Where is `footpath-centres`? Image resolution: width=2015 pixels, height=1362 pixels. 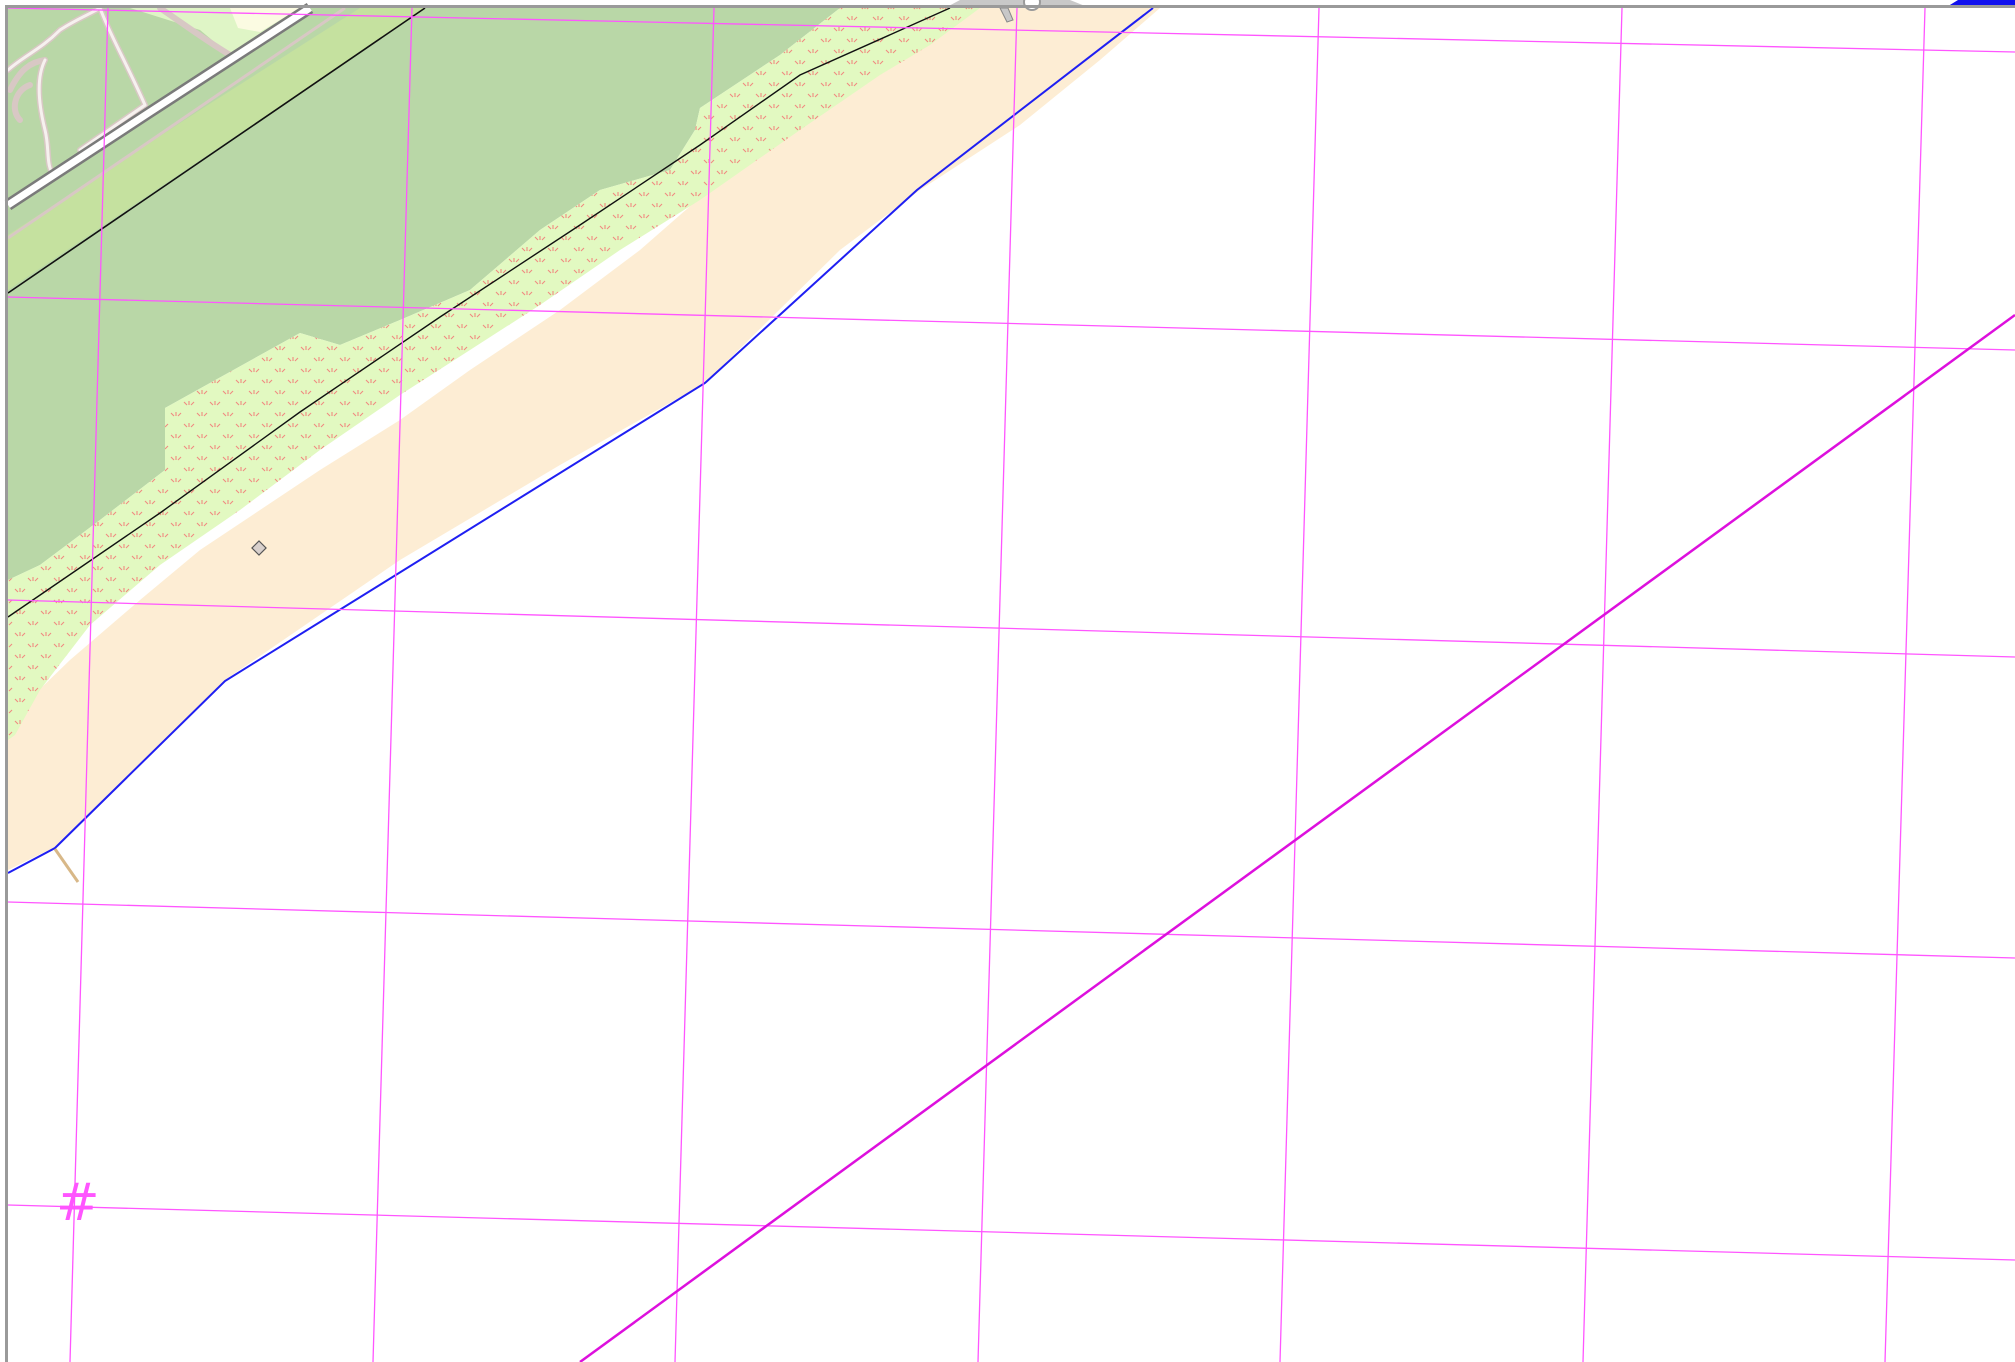 footpath-centres is located at coordinates (76, 93).